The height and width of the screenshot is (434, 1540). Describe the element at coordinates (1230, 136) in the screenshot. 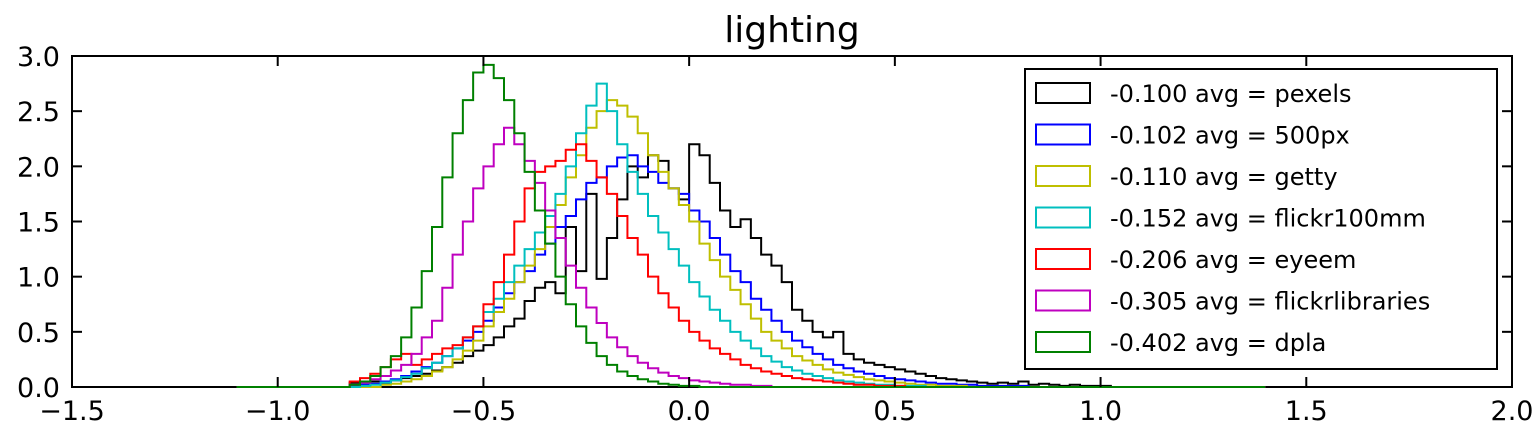

I see `legend-label: -0.102 avg = 500px` at that location.